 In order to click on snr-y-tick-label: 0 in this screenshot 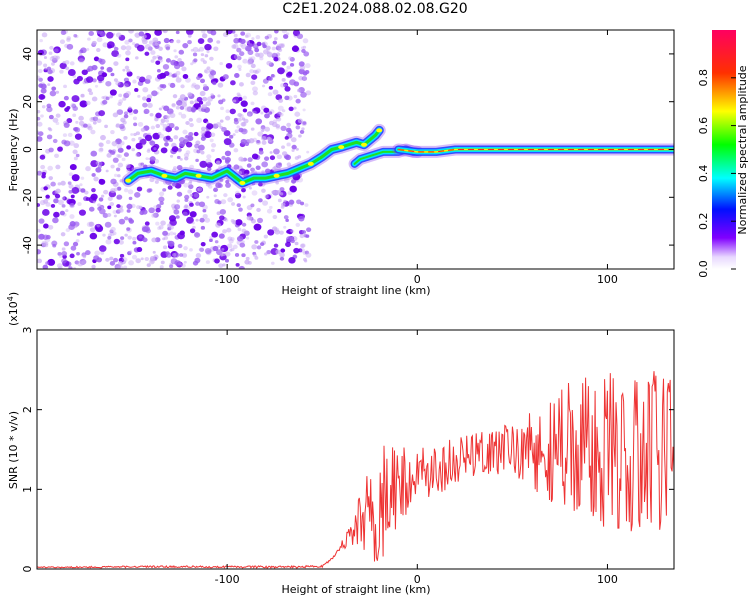, I will do `click(27, 569)`.